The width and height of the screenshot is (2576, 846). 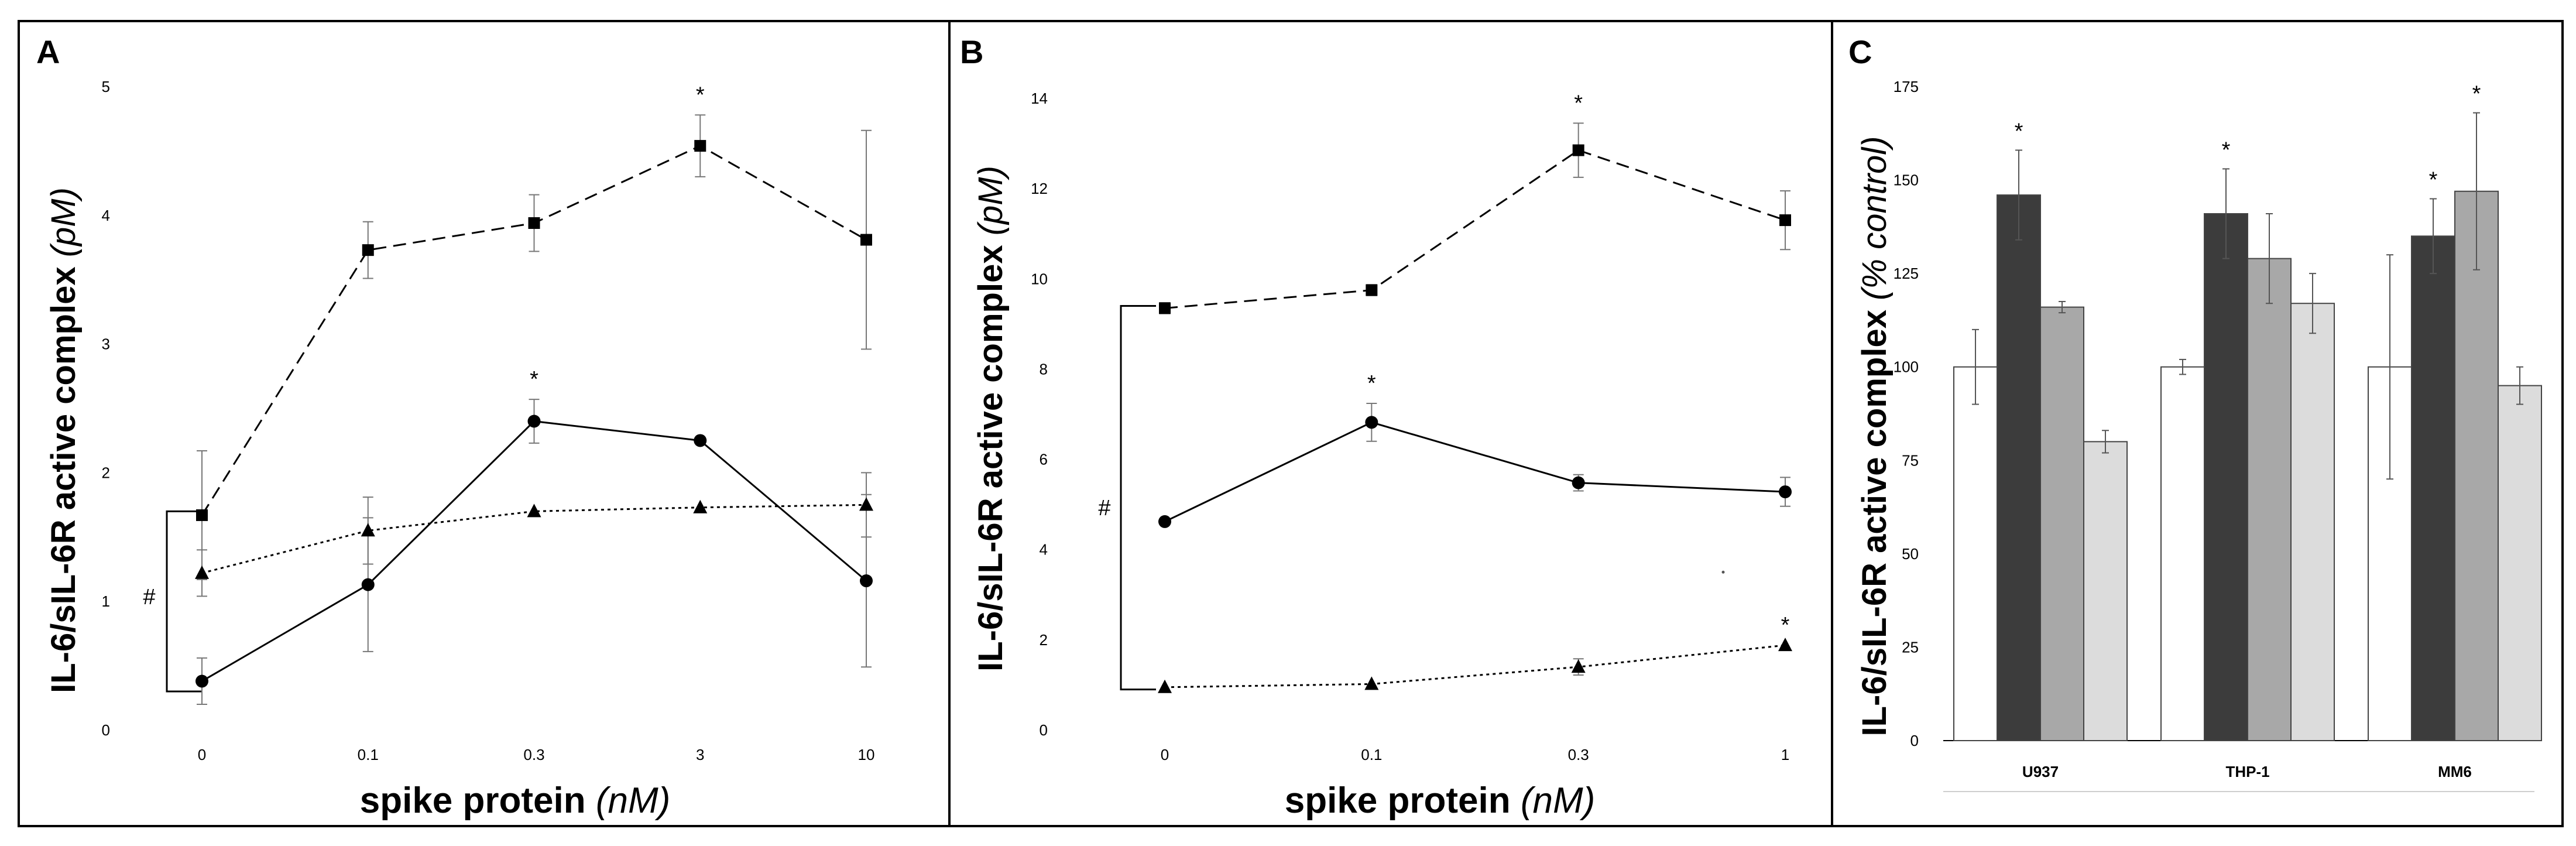 What do you see at coordinates (2041, 771) in the screenshot?
I see `panel-c-x-tick-label: U937` at bounding box center [2041, 771].